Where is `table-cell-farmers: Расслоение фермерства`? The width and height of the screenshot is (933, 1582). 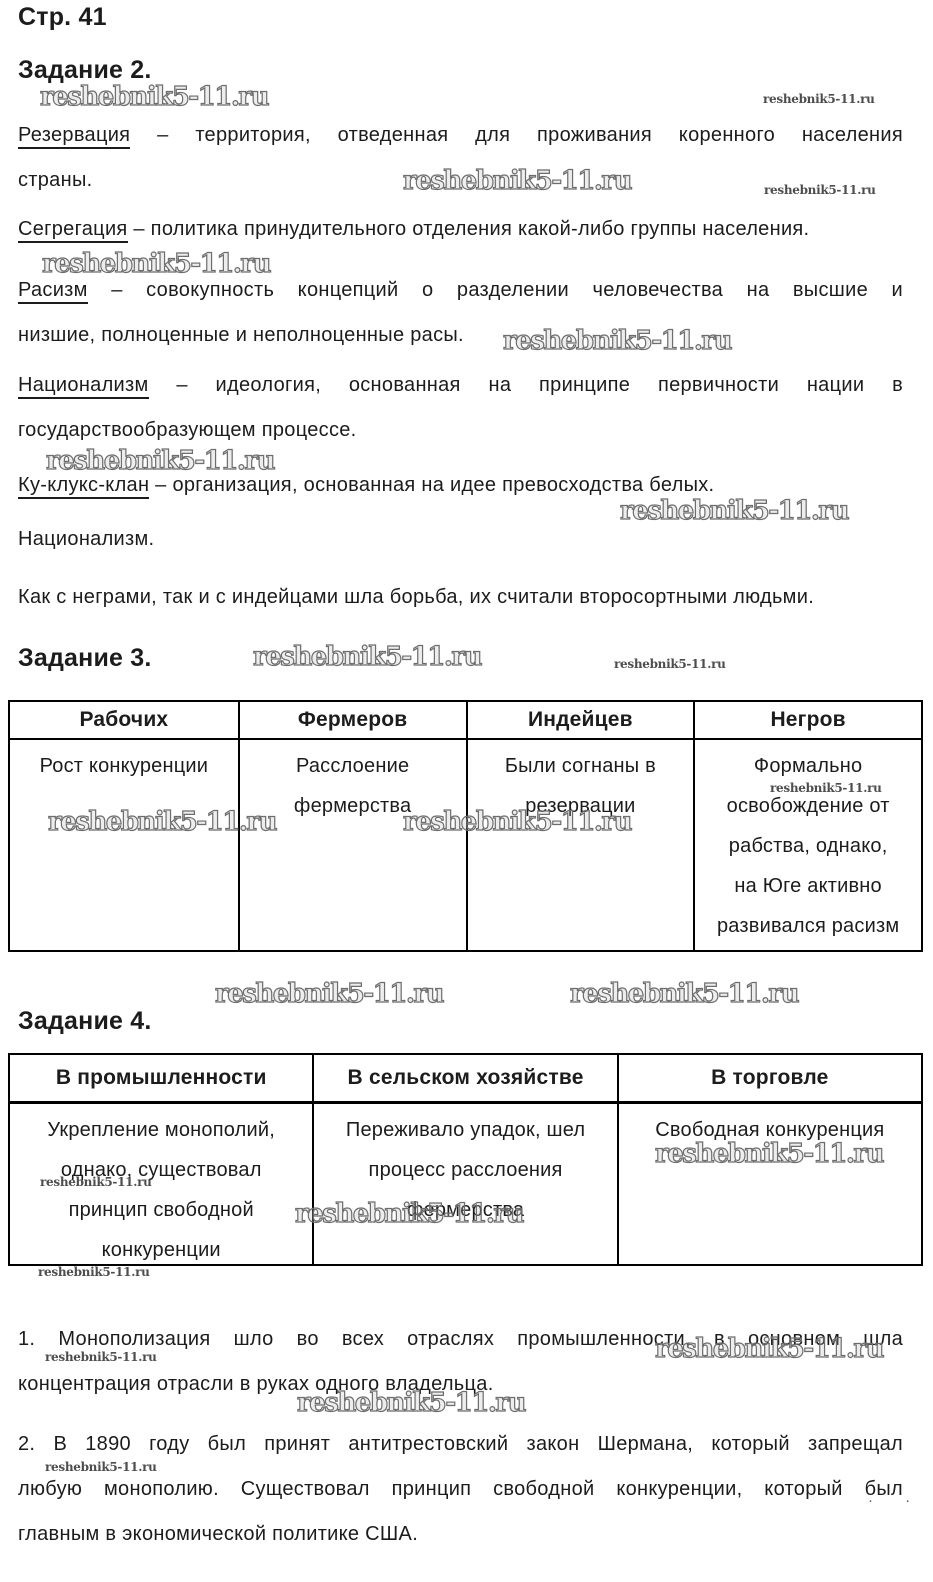 table-cell-farmers: Расслоение фермерства is located at coordinates (351, 845).